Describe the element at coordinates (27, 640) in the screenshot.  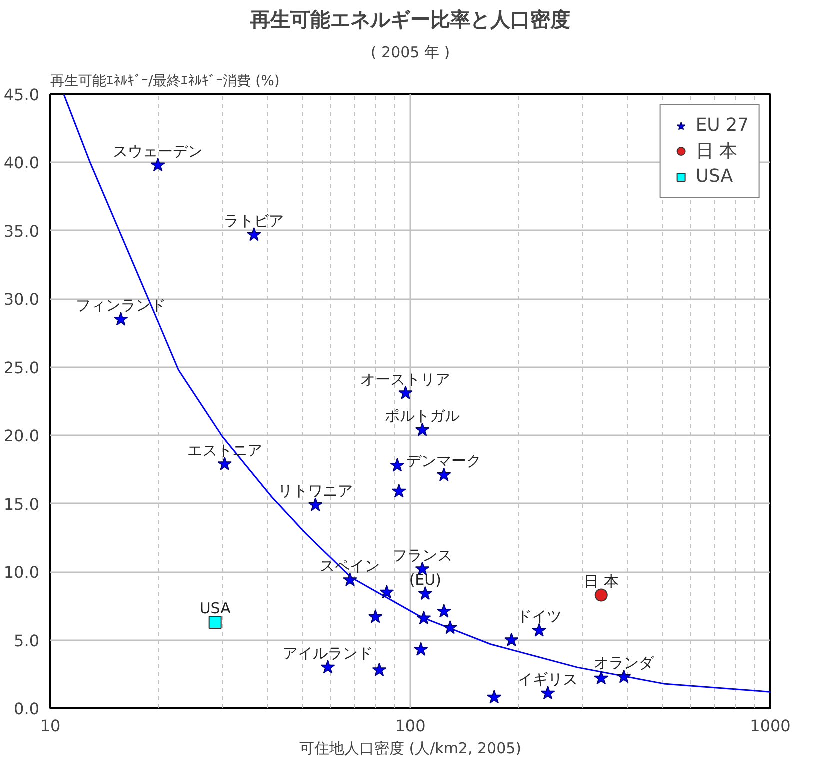
I see `y-tick-label: 5.0` at that location.